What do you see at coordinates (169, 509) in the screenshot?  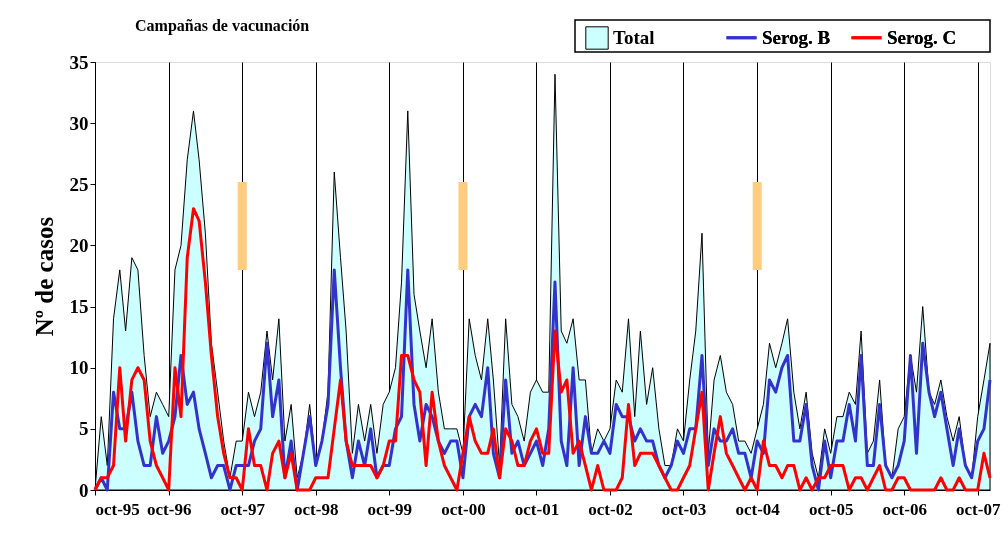 I see `x-tick-label: oct-96` at bounding box center [169, 509].